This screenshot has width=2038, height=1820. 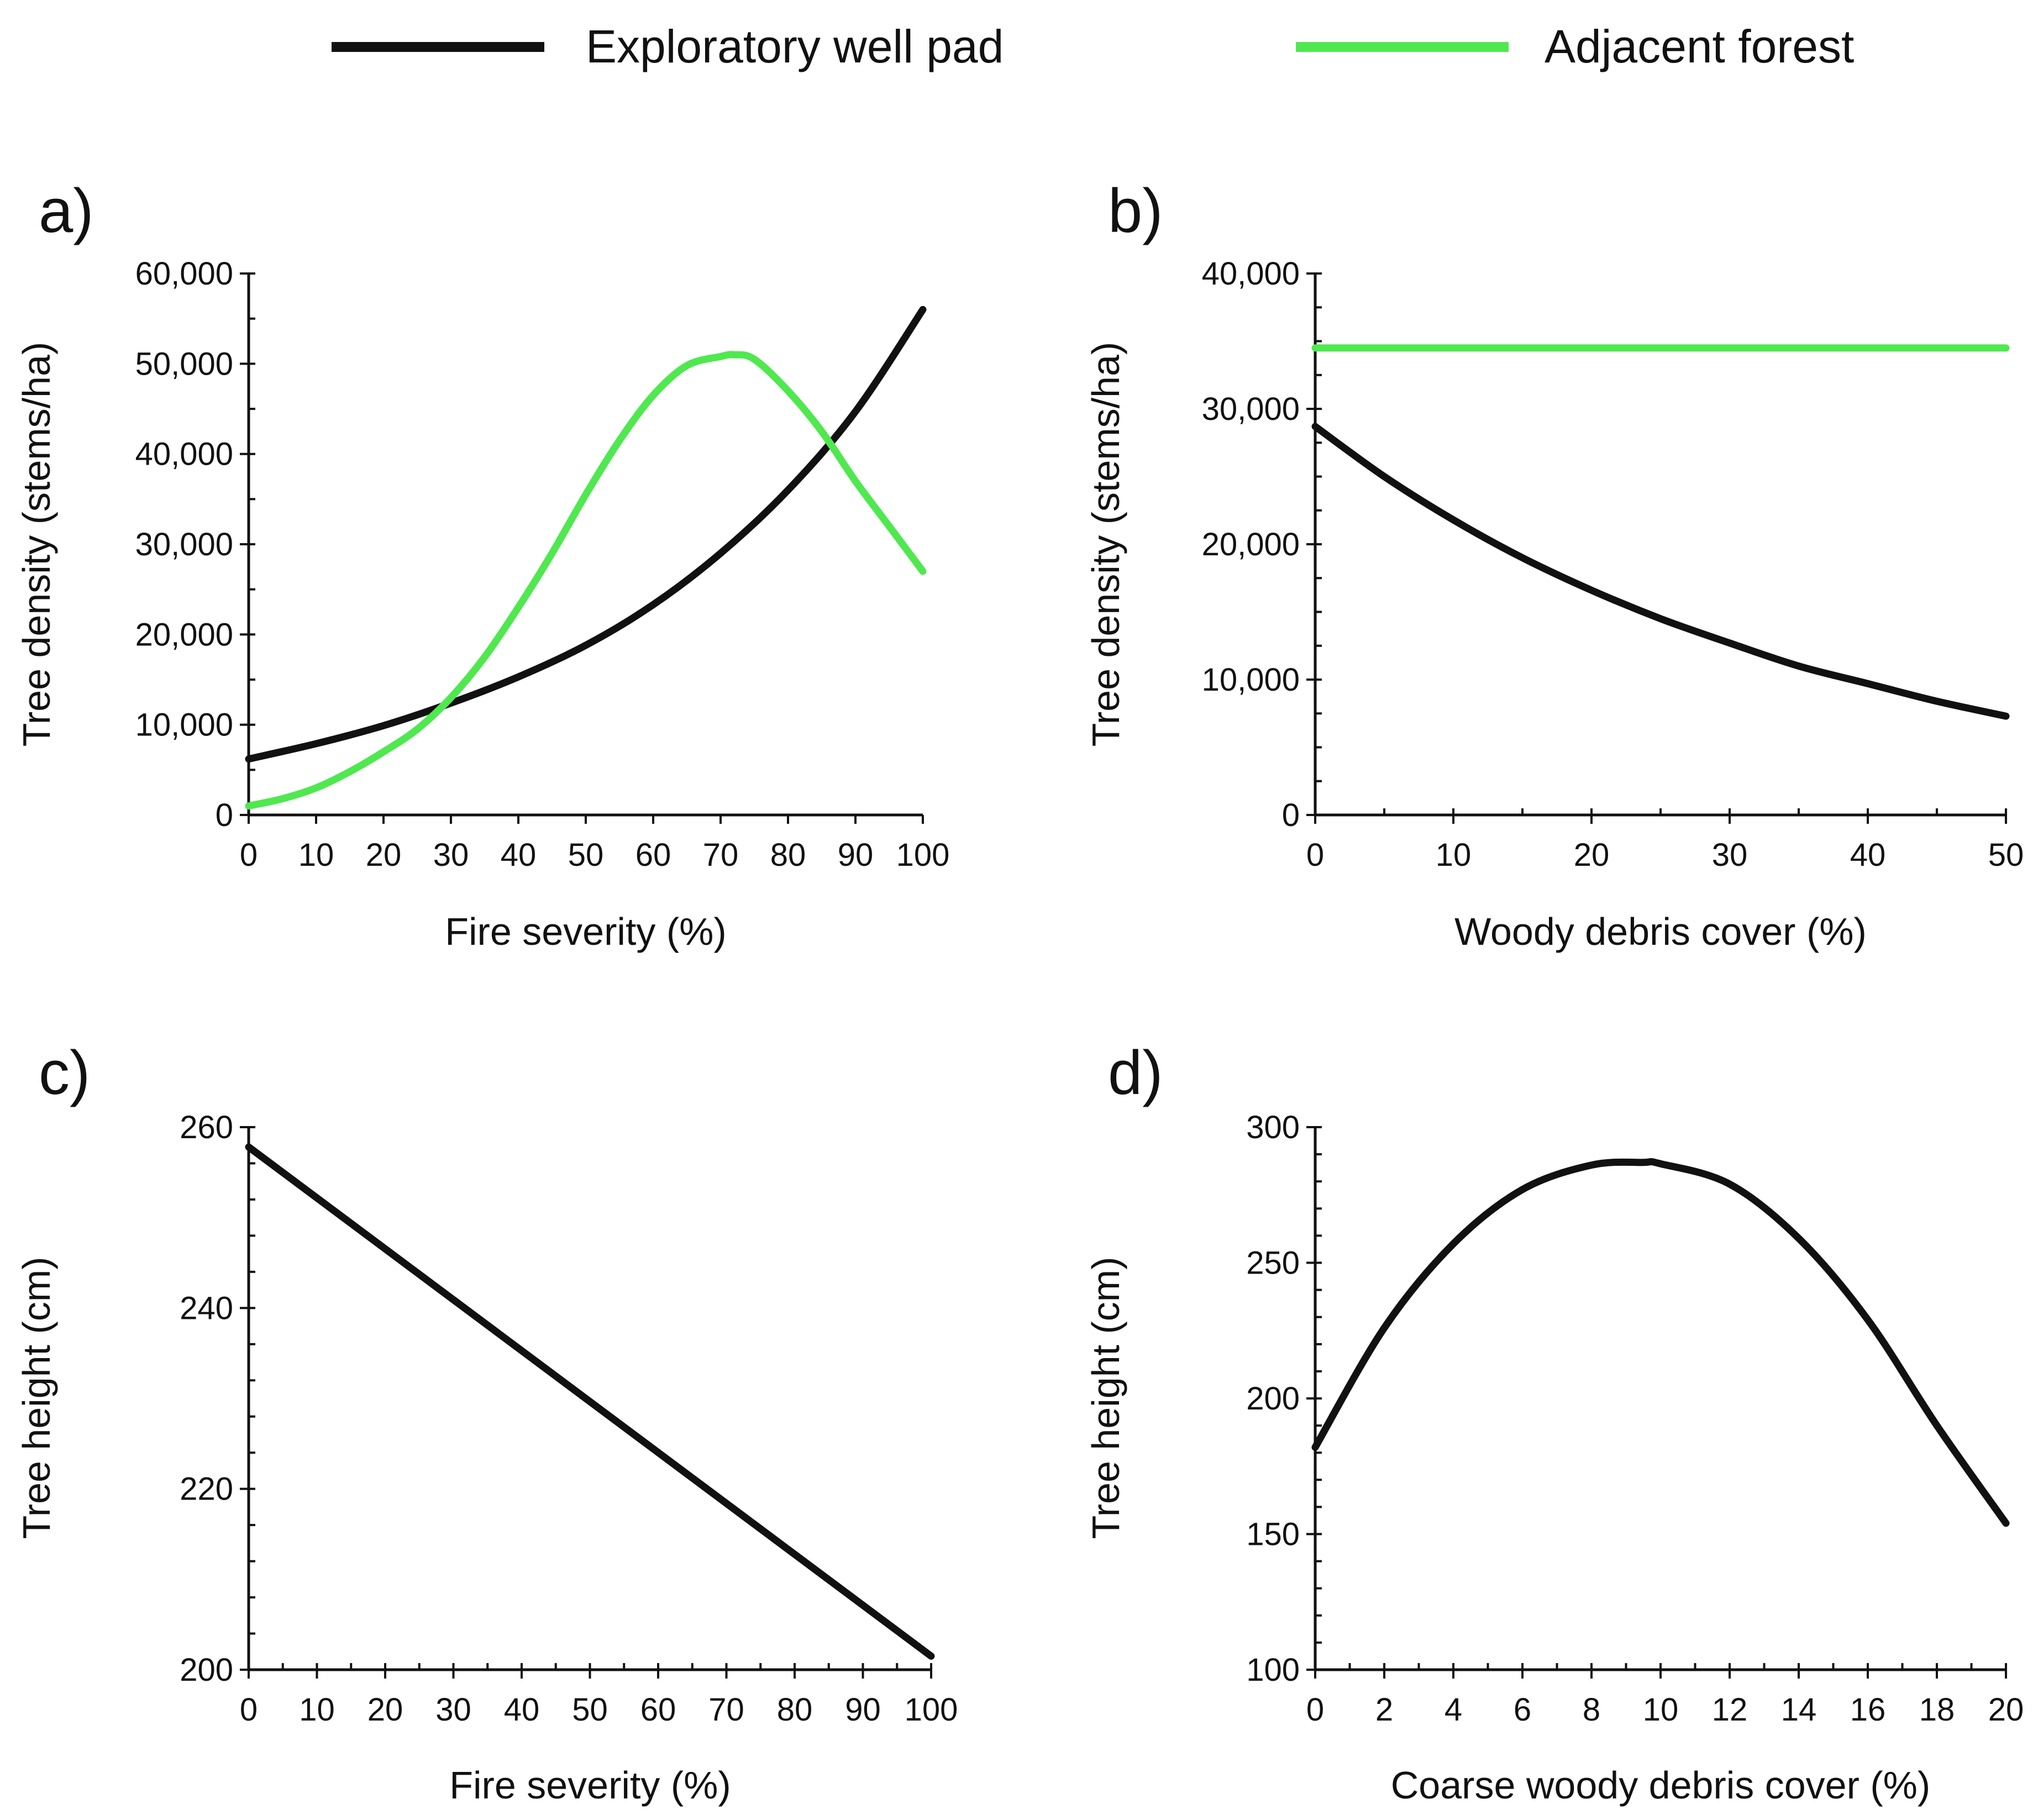 I want to click on y-tick-label: 240, so click(x=206, y=1308).